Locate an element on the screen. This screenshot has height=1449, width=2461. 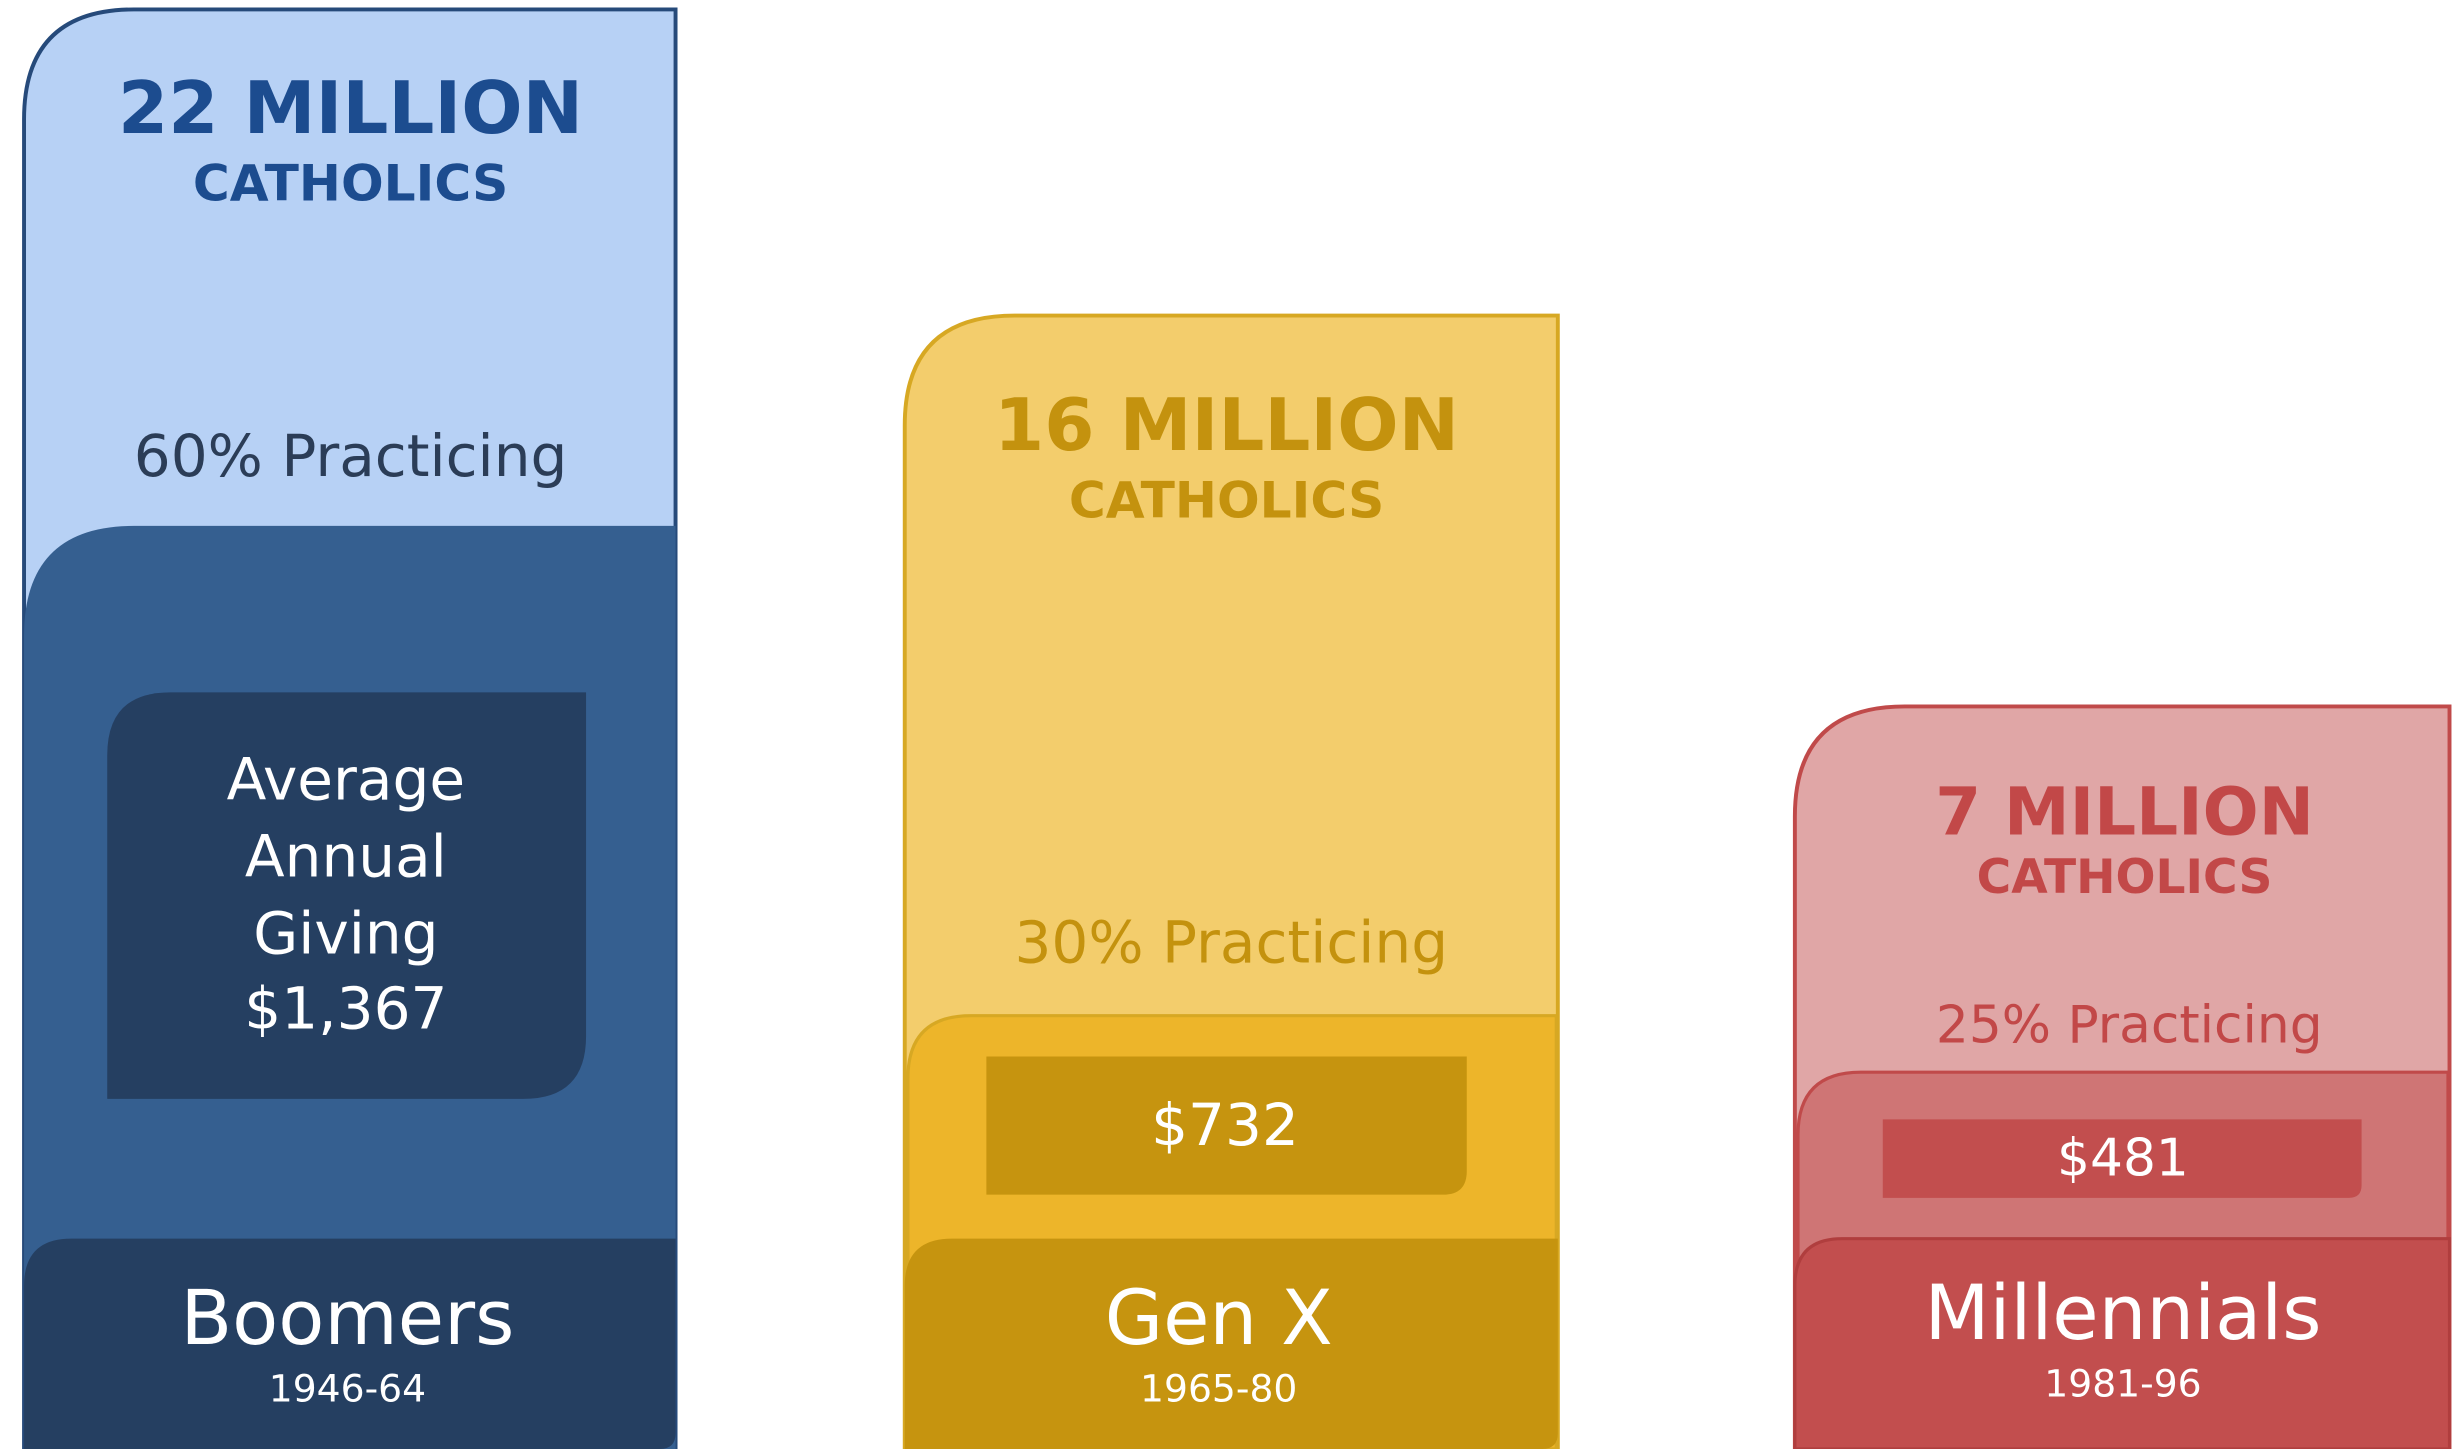
practicing: 60% Practicing is located at coordinates (351, 456).